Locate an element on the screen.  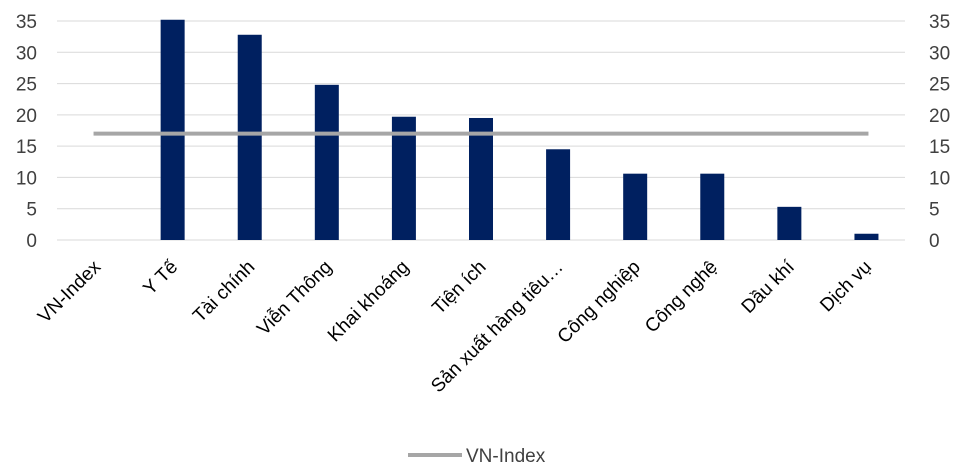
y-tick-label-right: 25 is located at coordinates (939, 85).